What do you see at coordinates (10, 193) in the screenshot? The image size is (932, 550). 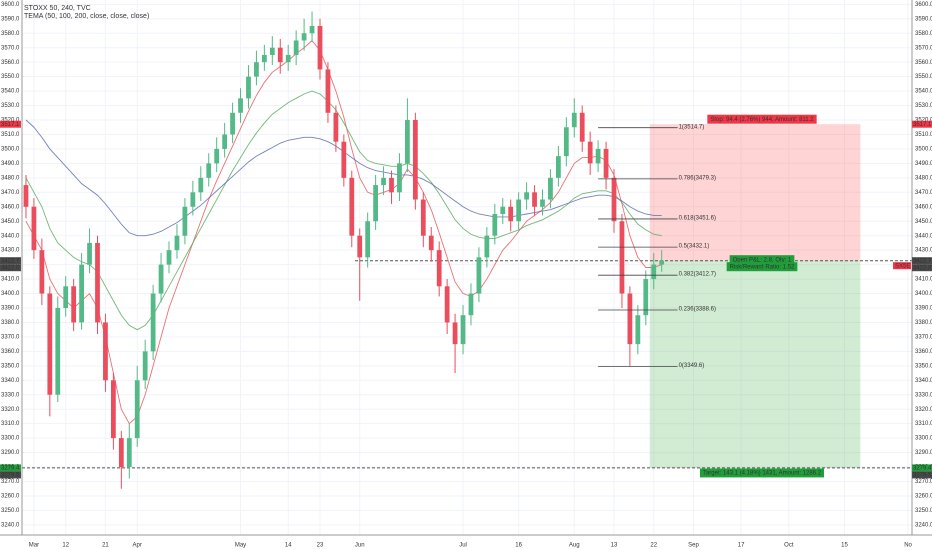 I see `y-tick-label: 3470.0` at bounding box center [10, 193].